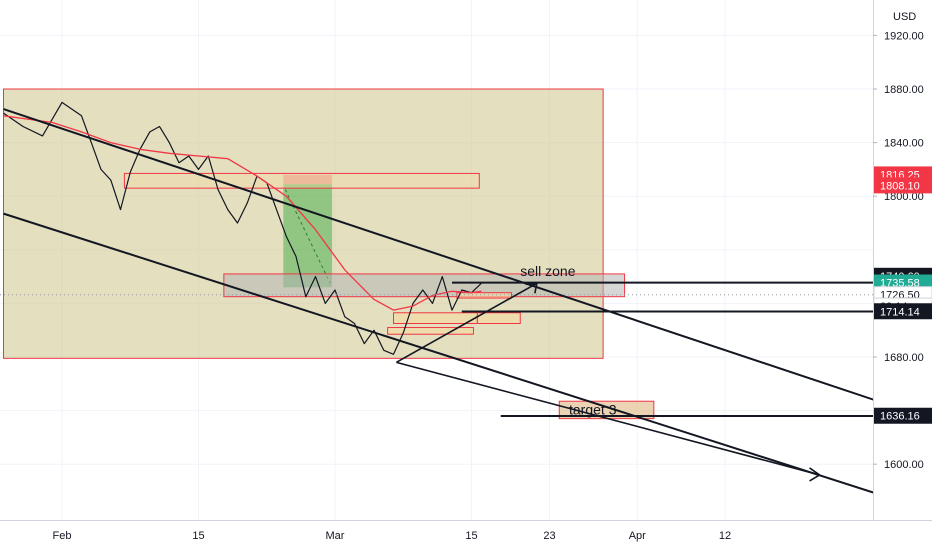 This screenshot has width=932, height=550. What do you see at coordinates (904, 90) in the screenshot?
I see `y-tick-label: 1880.00` at bounding box center [904, 90].